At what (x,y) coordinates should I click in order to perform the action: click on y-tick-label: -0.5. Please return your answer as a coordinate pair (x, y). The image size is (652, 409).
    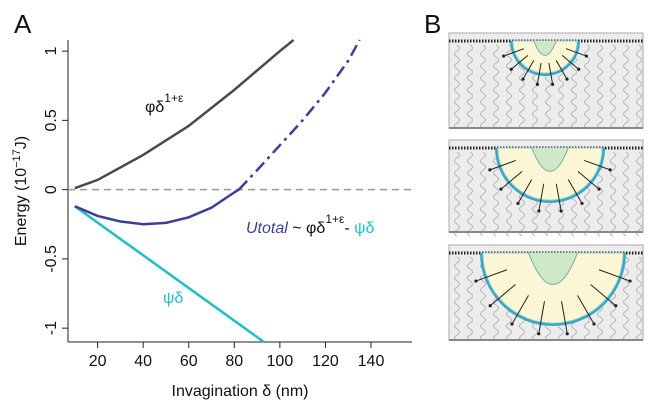
    Looking at the image, I should click on (51, 259).